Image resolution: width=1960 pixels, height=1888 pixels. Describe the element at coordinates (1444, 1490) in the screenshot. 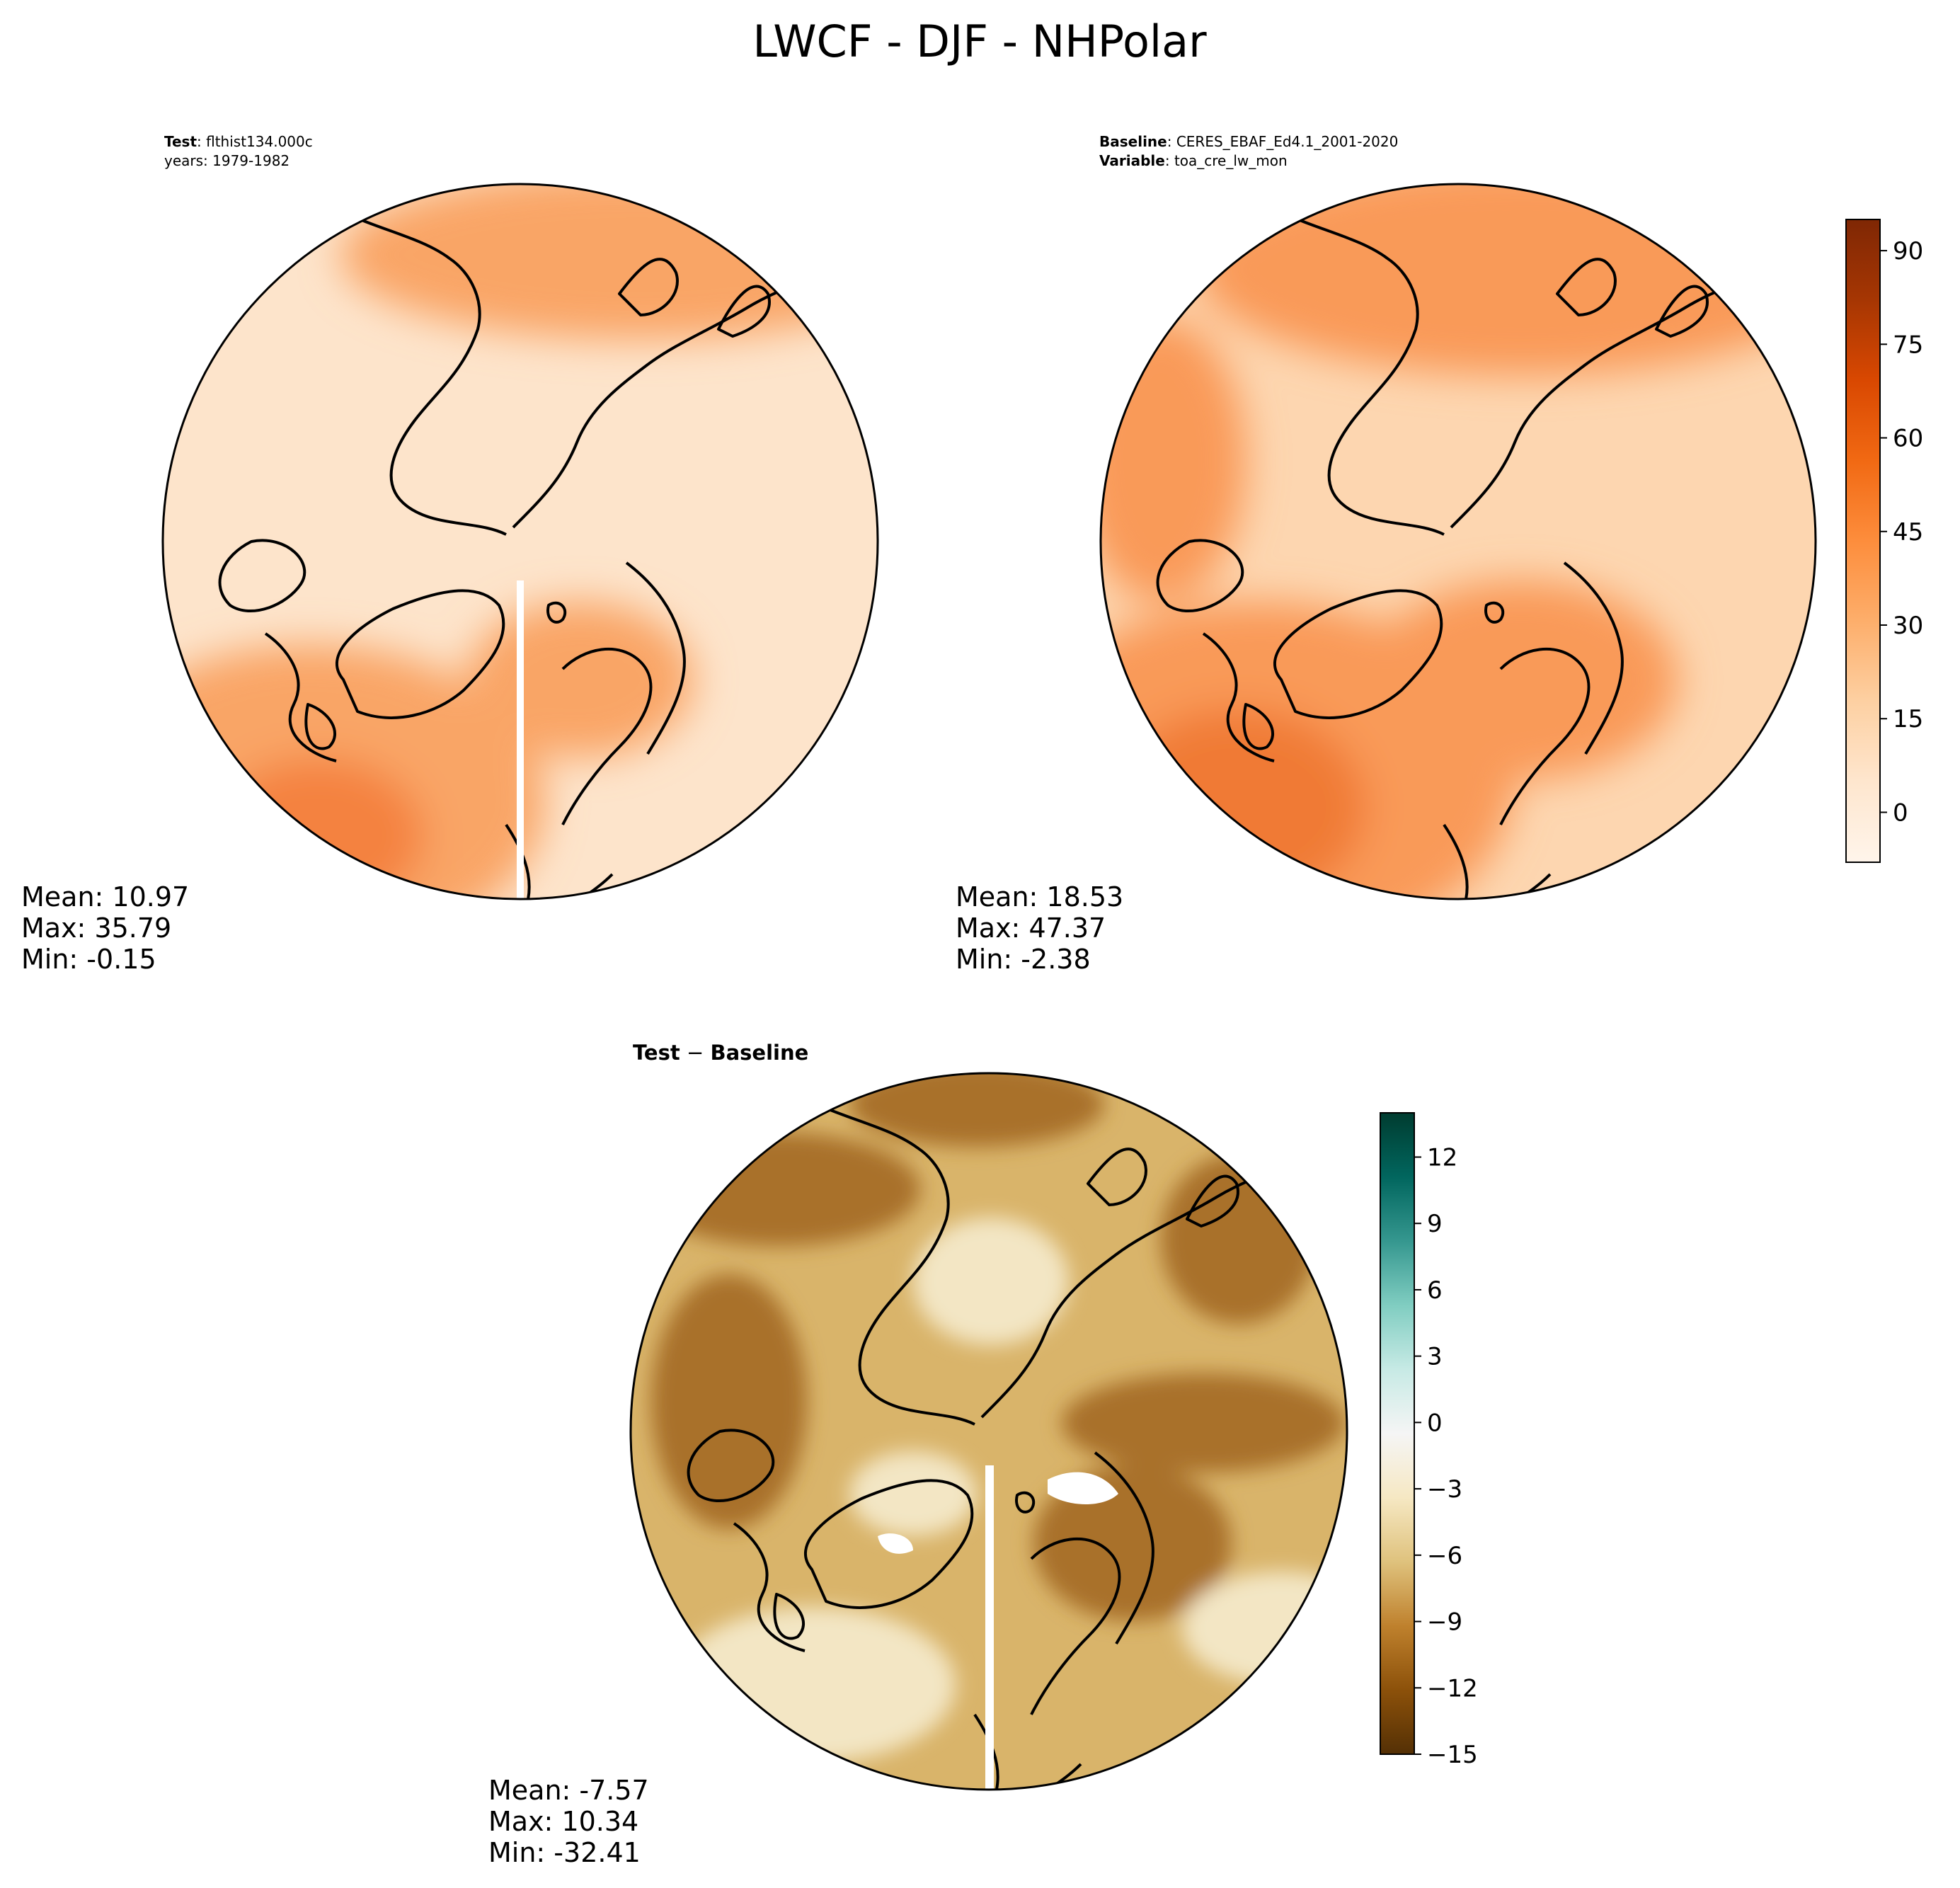

I see `diff-colorbar-tick-label: −3` at that location.